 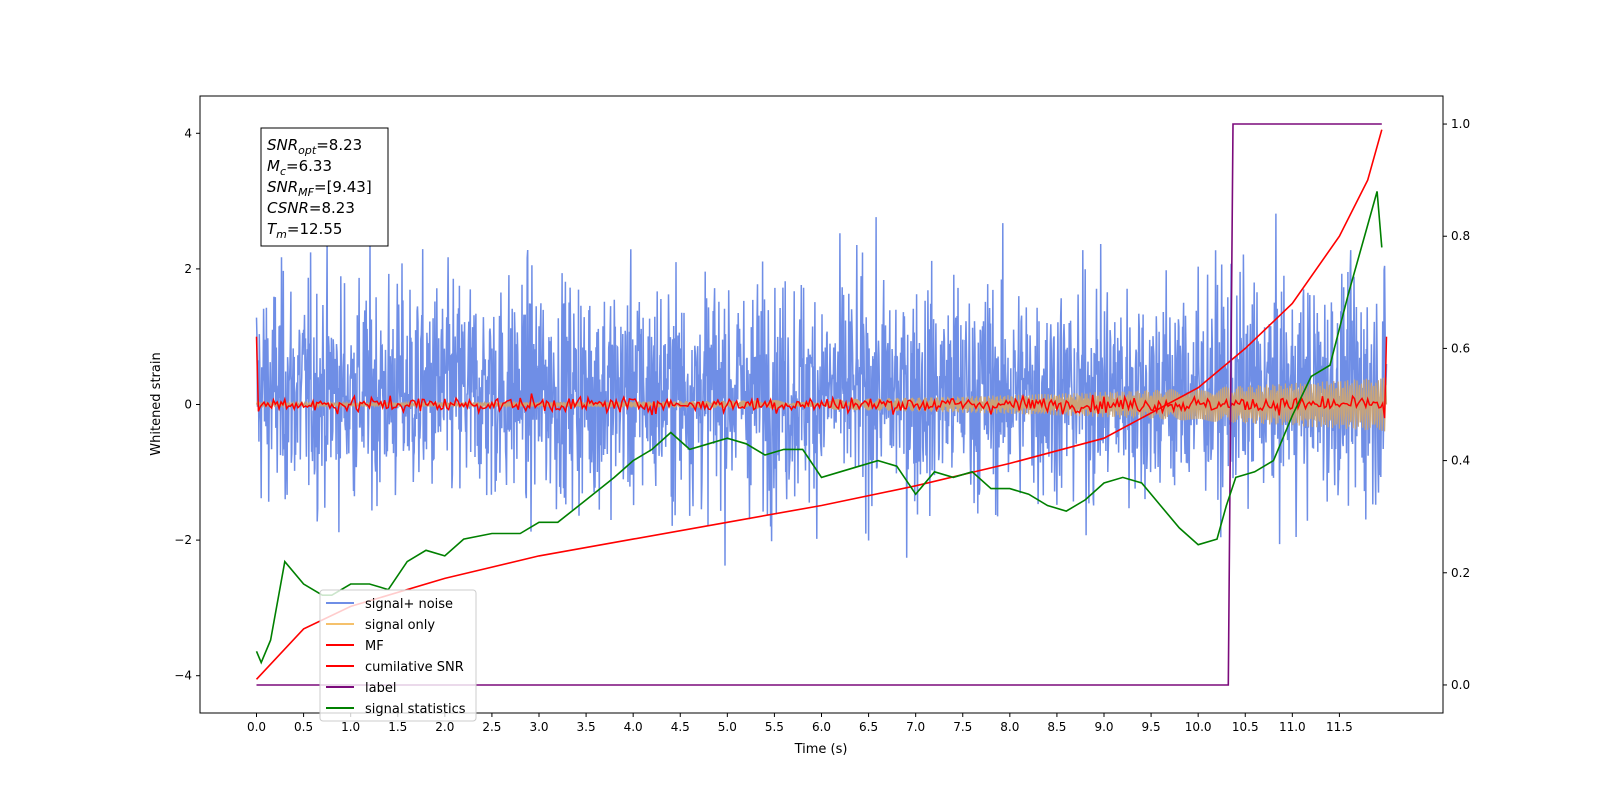 I want to click on x-tick-label: 5.5, so click(x=774, y=727).